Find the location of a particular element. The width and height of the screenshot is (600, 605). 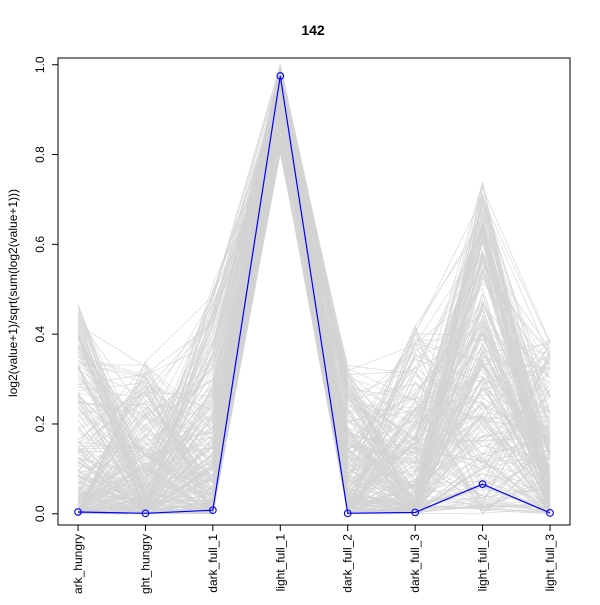

x-tick-label: dark_full_3 is located at coordinates (415, 563).